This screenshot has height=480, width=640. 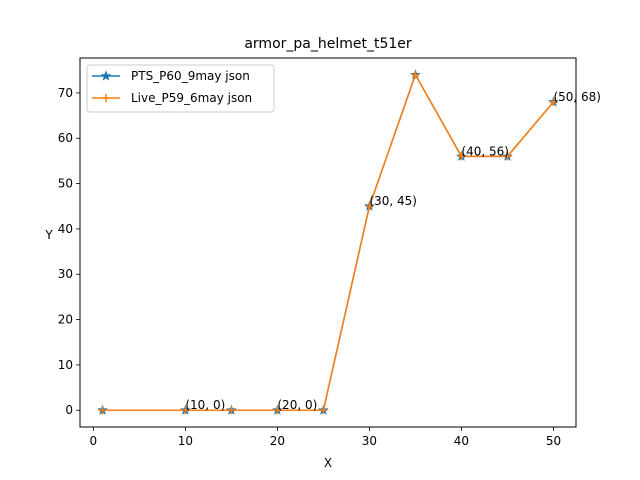 What do you see at coordinates (65, 93) in the screenshot?
I see `y-tick-label: 70` at bounding box center [65, 93].